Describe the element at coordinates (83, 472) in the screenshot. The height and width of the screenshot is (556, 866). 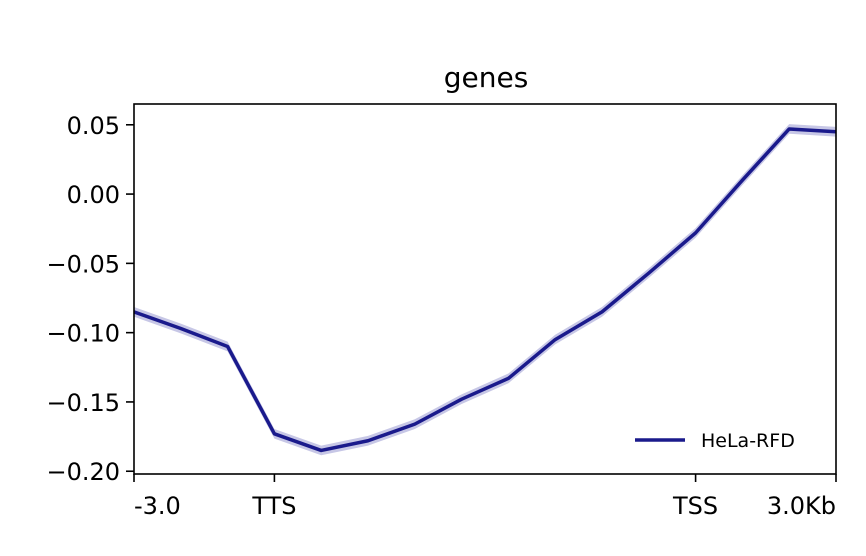
I see `y-tick-label: −0.20` at that location.